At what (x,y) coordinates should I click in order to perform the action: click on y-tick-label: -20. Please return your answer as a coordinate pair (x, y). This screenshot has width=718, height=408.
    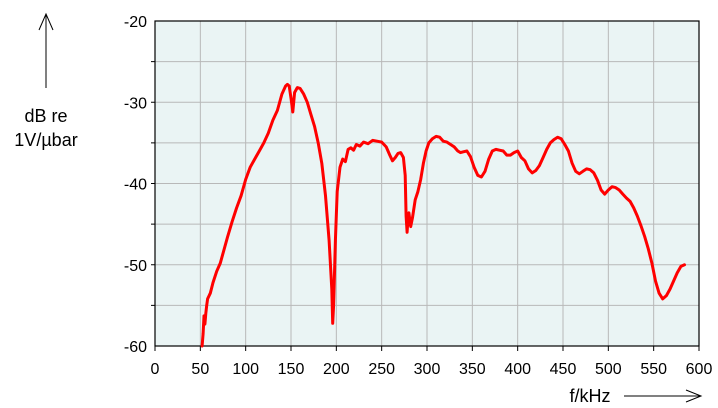
    Looking at the image, I should click on (135, 22).